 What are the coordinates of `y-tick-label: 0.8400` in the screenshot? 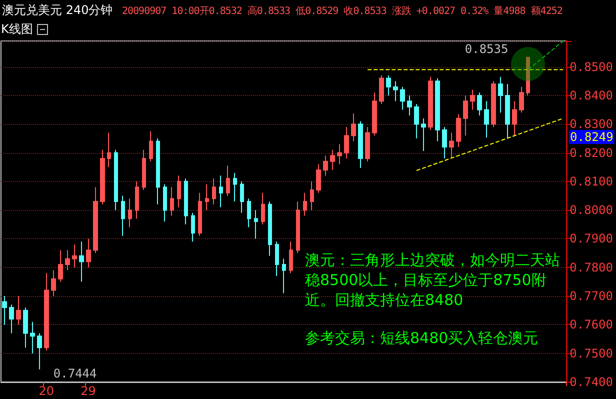 It's located at (592, 95).